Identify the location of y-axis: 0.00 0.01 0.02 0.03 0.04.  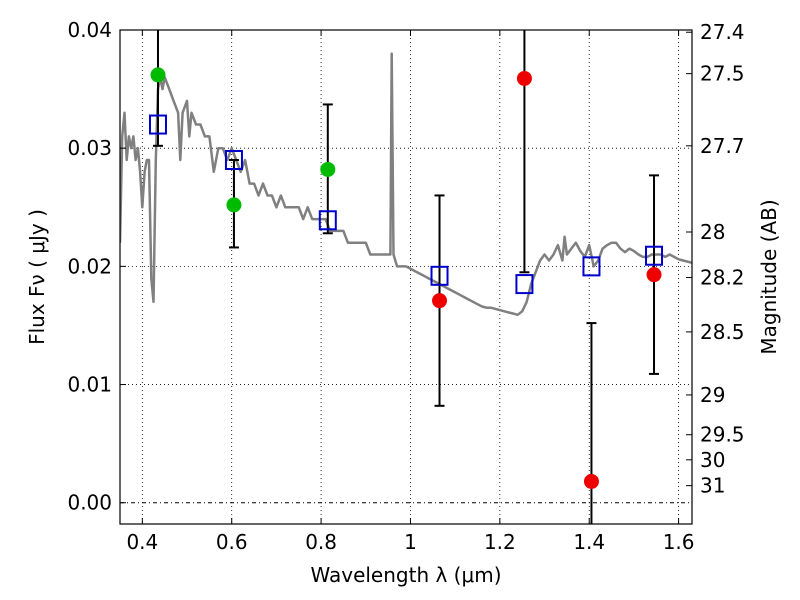
(96, 266).